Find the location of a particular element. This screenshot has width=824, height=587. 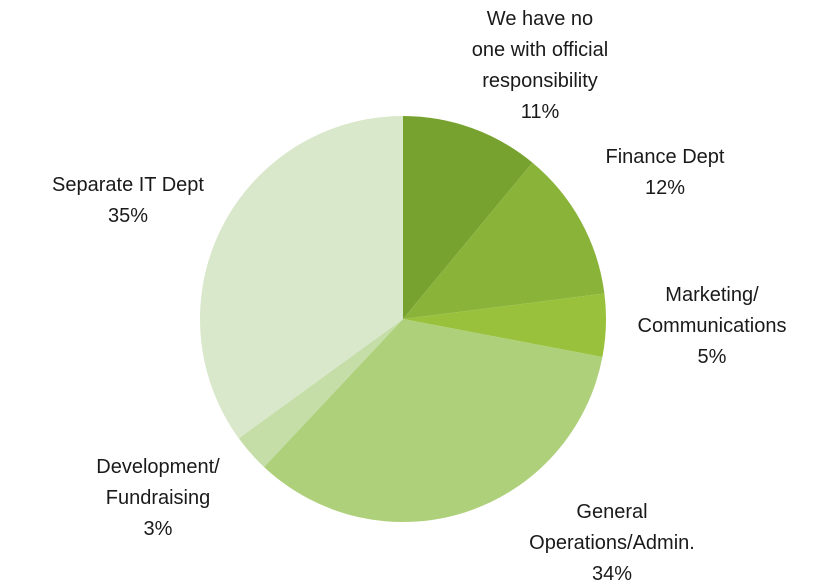

slice-label: General Operations/Admin. 34% is located at coordinates (612, 542).